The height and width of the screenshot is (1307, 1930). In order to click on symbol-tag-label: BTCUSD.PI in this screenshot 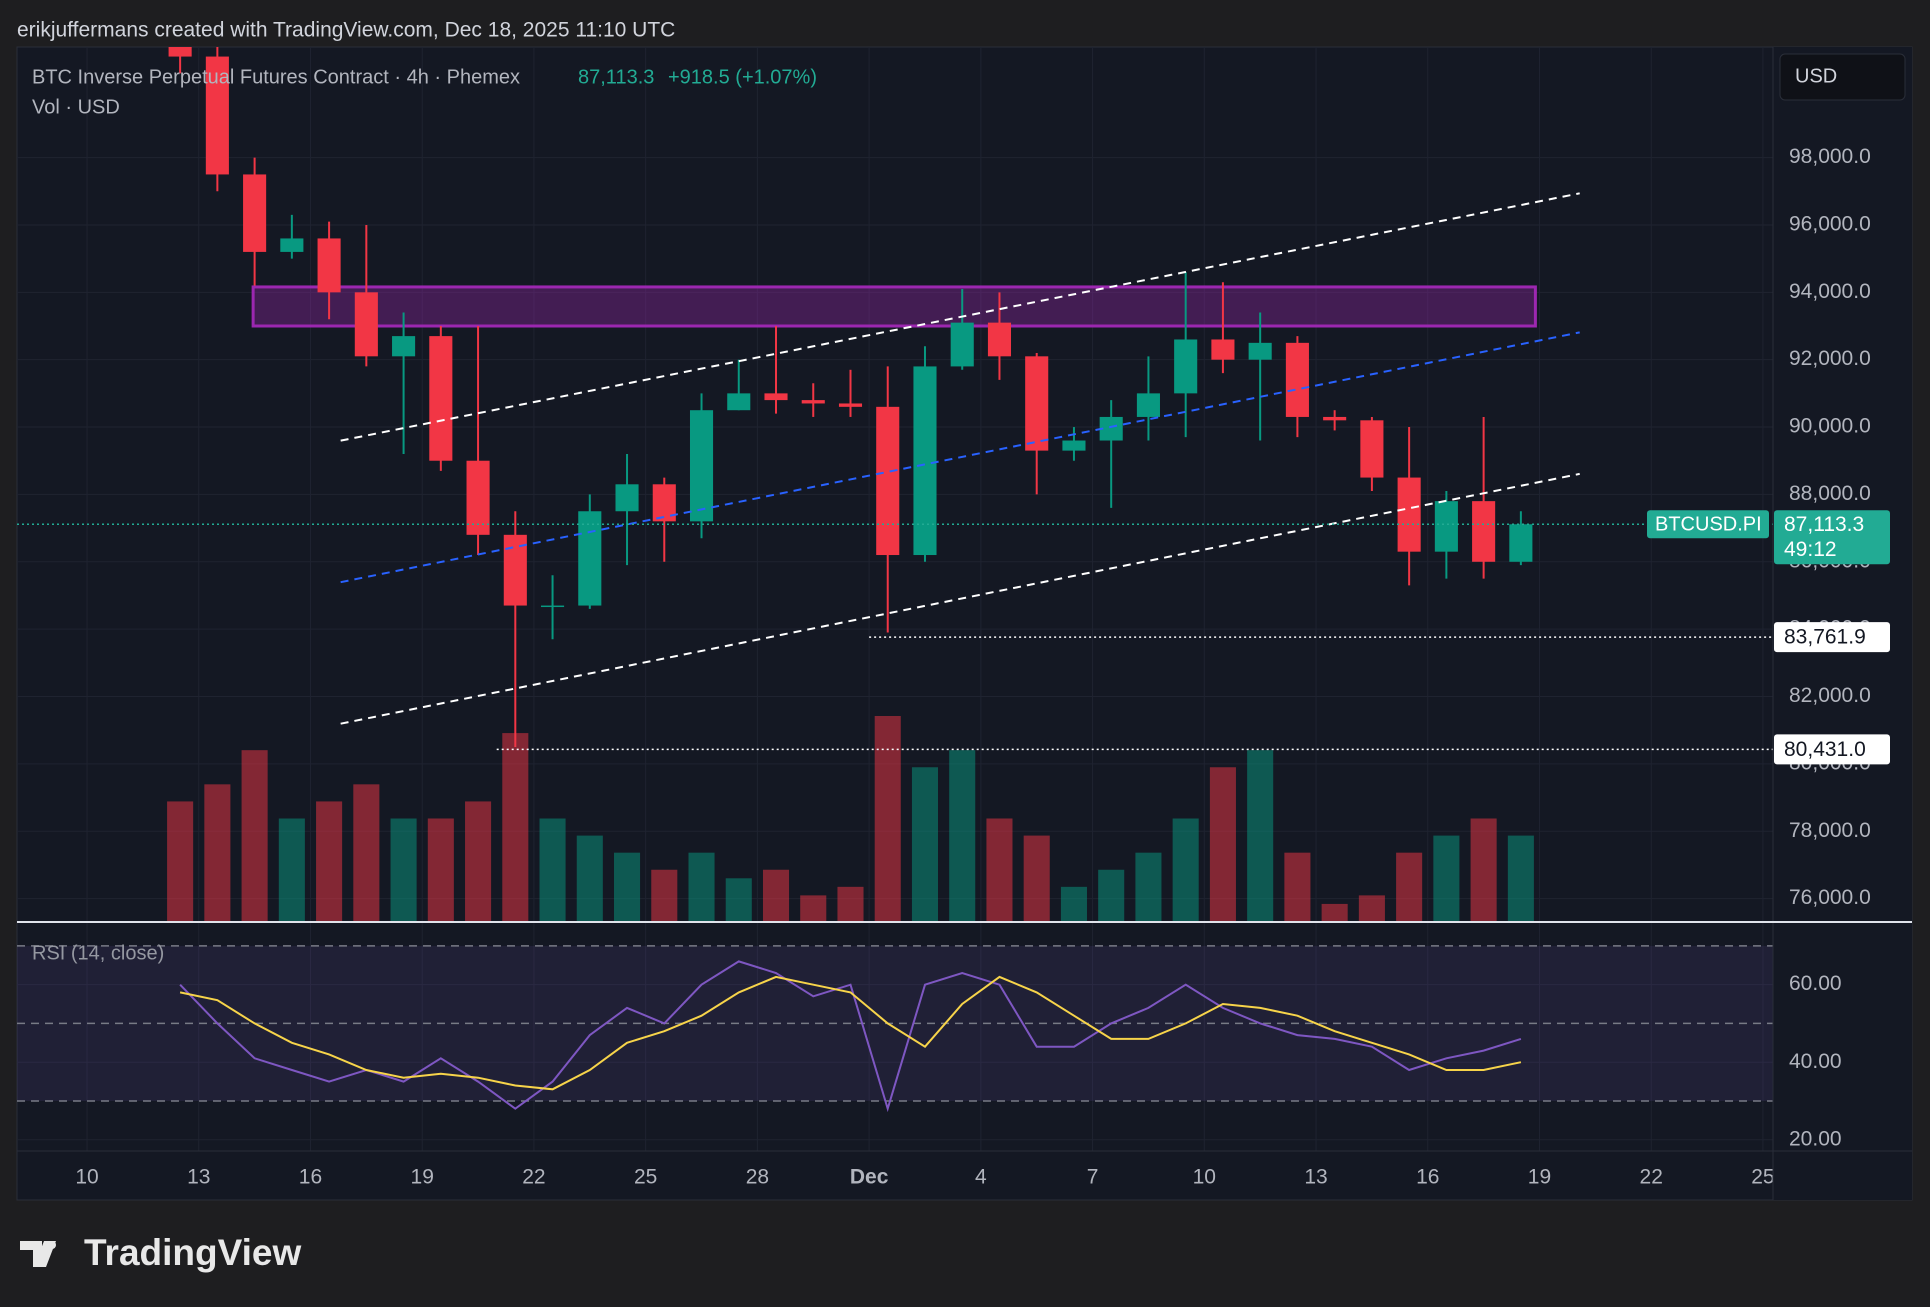, I will do `click(1708, 525)`.